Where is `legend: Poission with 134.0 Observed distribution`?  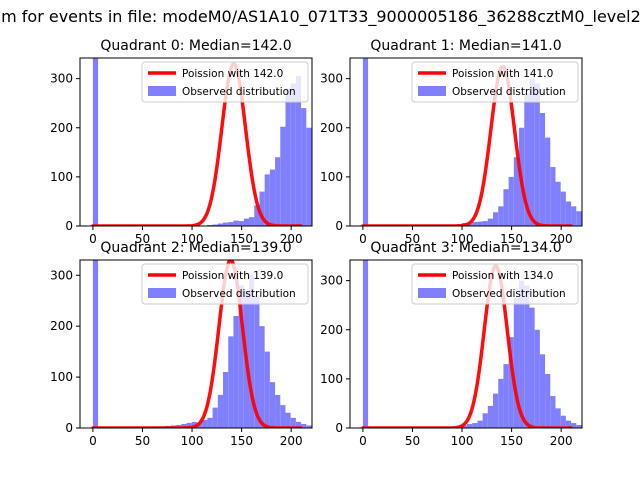
legend: Poission with 134.0 Observed distribution is located at coordinates (495, 284).